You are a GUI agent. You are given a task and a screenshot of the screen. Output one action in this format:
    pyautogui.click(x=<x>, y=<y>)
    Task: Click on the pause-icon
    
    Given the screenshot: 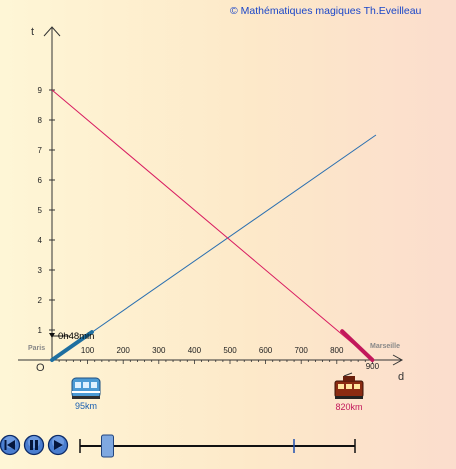 What is the action you would take?
    pyautogui.click(x=31, y=445)
    